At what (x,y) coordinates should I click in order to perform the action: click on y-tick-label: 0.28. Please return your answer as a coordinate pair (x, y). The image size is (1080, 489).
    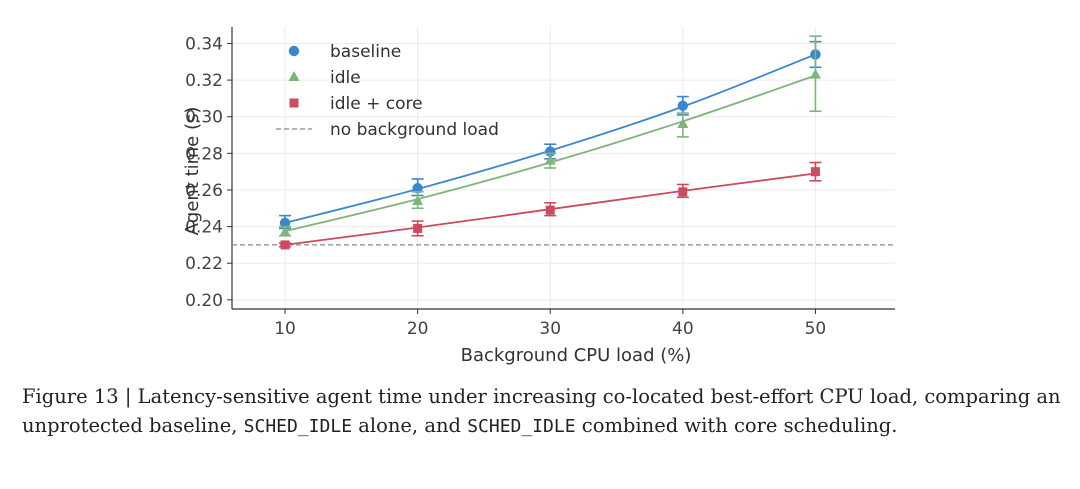
    Looking at the image, I should click on (204, 154).